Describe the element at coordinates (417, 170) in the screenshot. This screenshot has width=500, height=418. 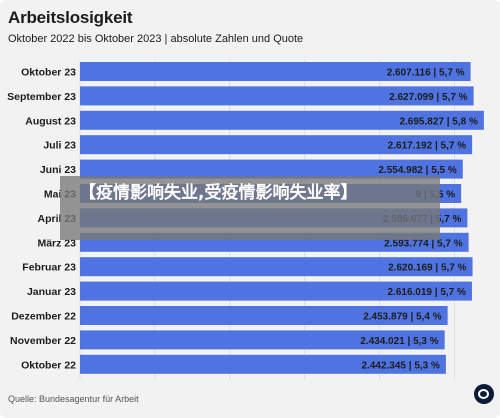
I see `value-label-4: 2.554.982 | 5,5 %` at that location.